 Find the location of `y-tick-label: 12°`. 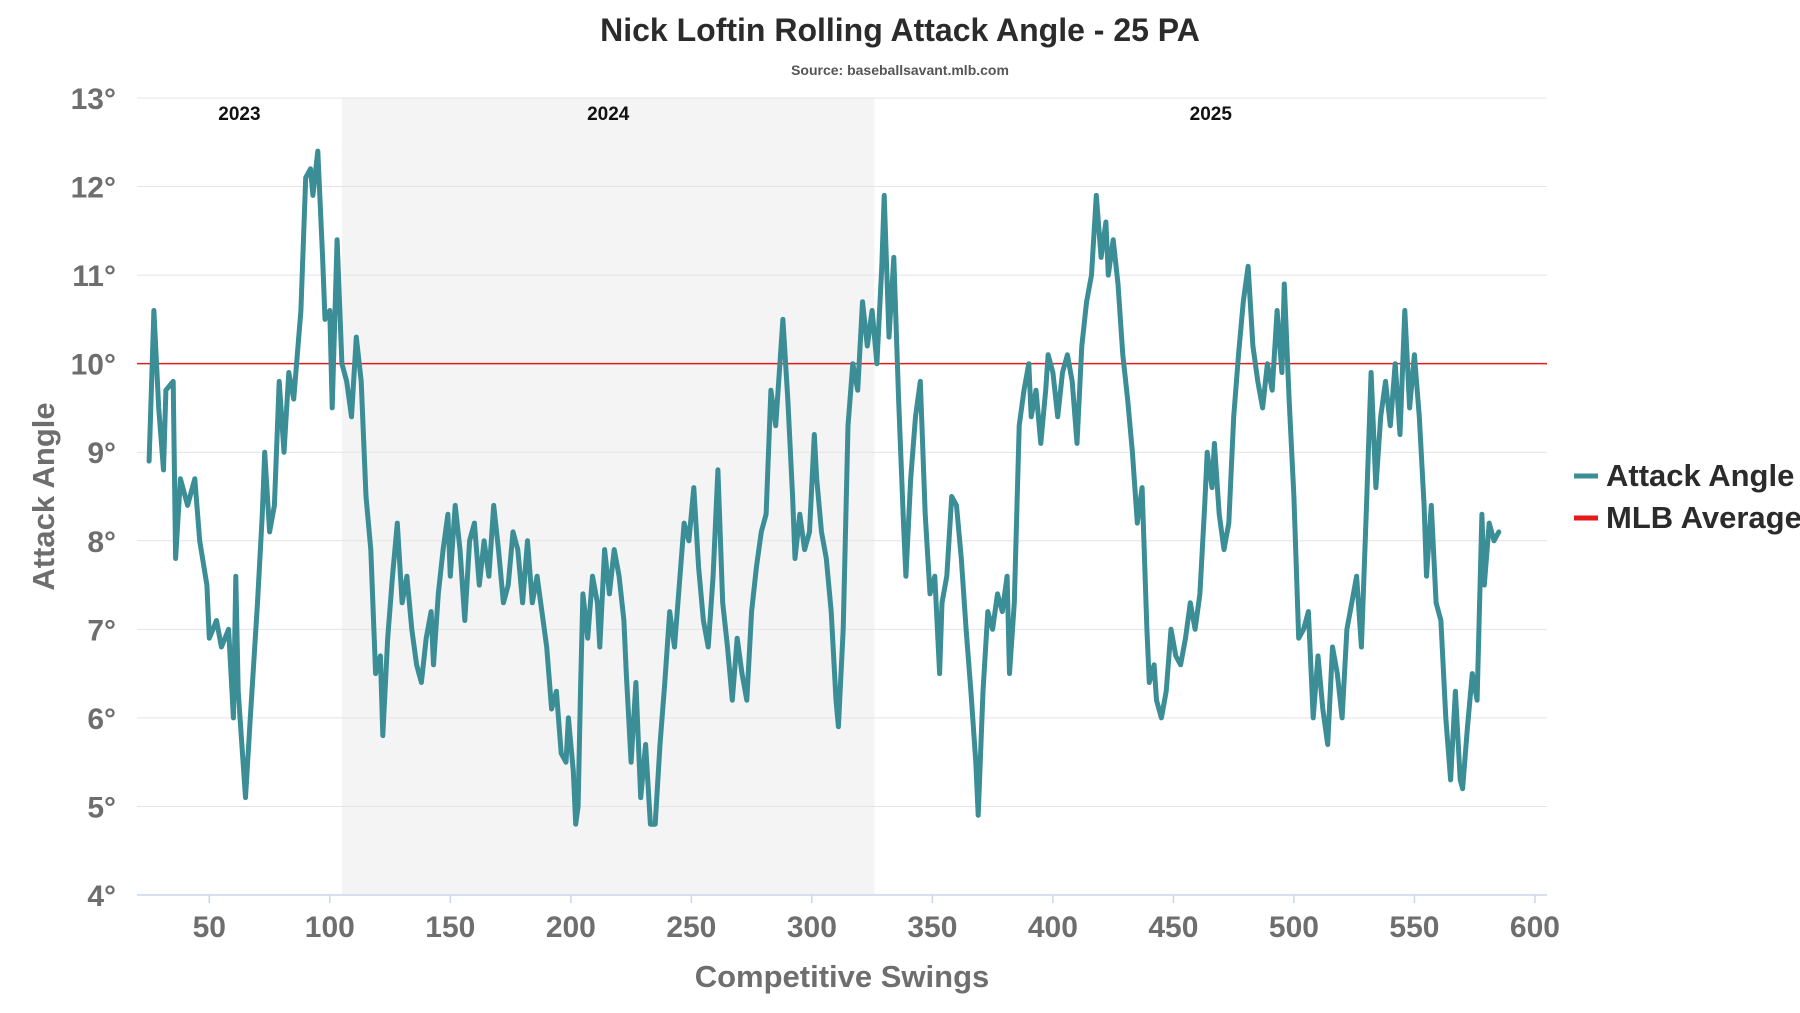

y-tick-label: 12° is located at coordinates (93, 188).